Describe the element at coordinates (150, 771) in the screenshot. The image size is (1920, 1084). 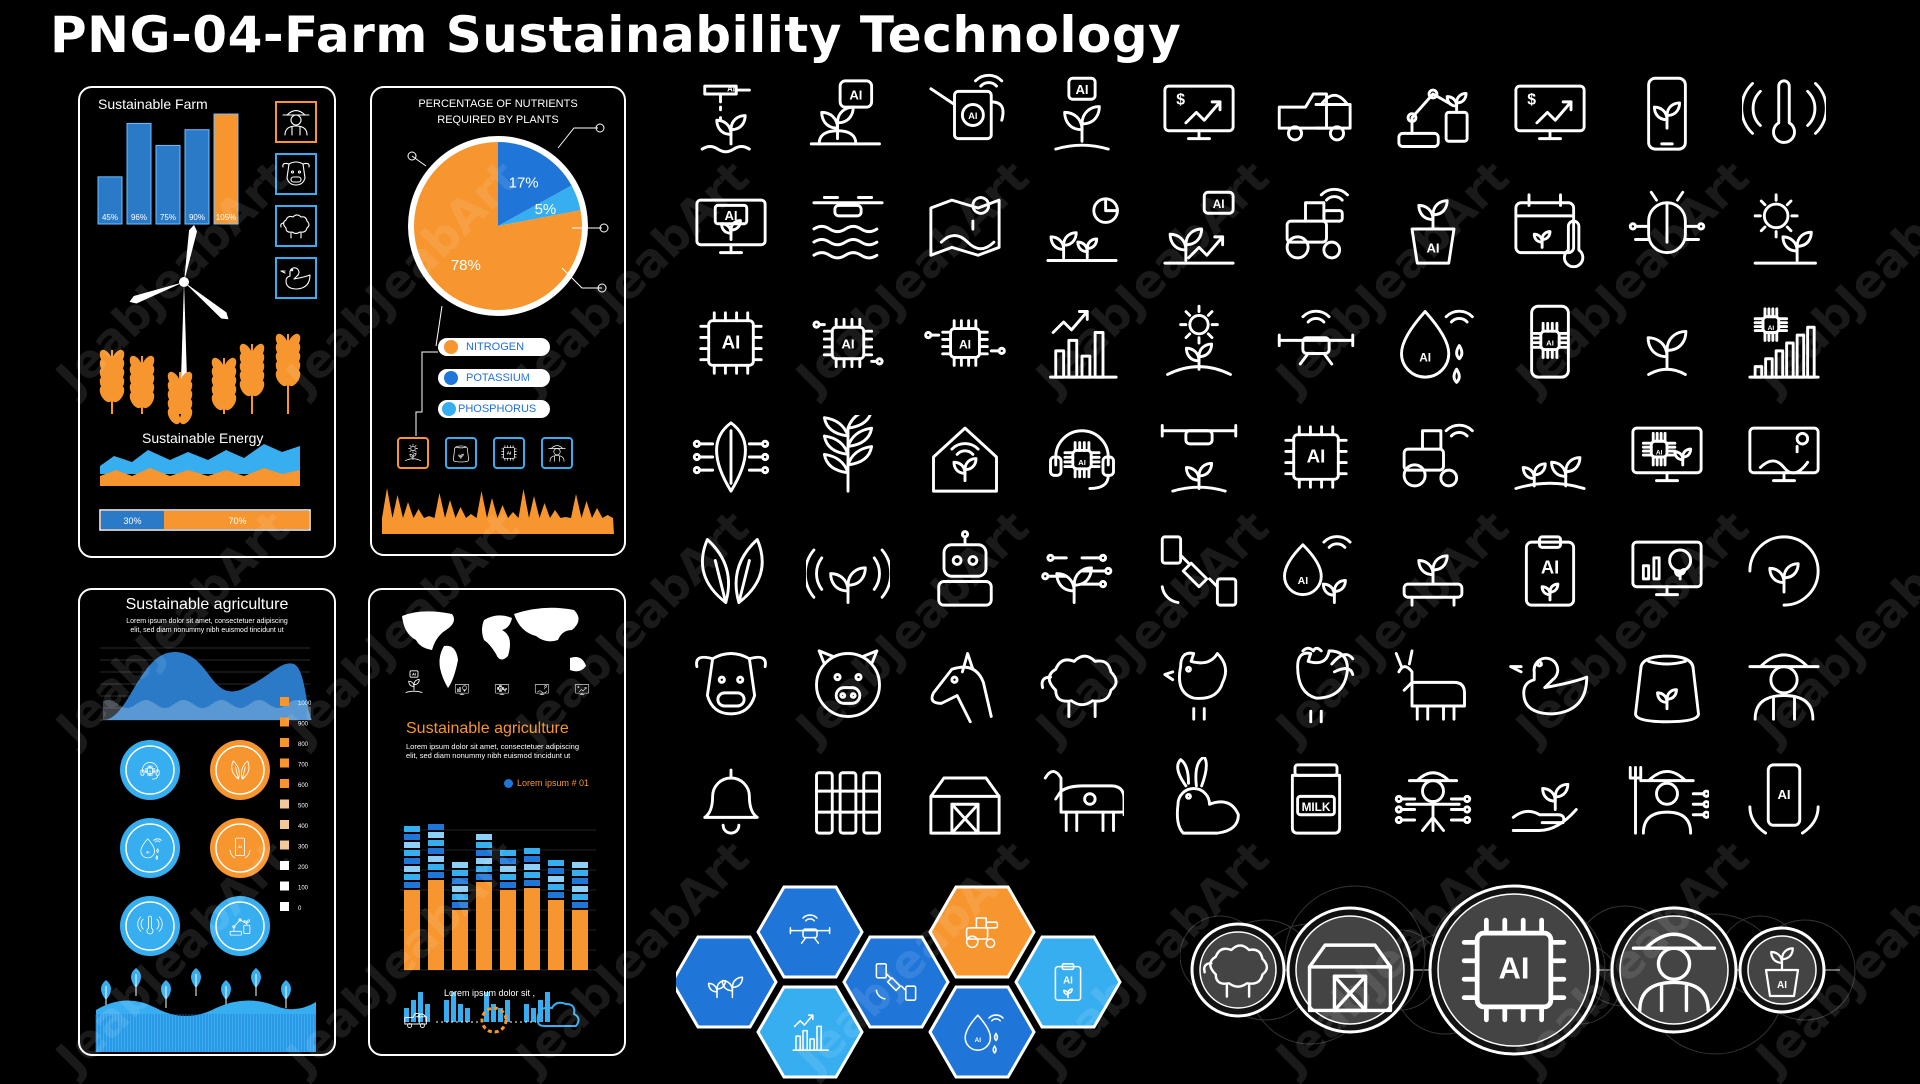
I see `ai-headset-icon: AI` at that location.